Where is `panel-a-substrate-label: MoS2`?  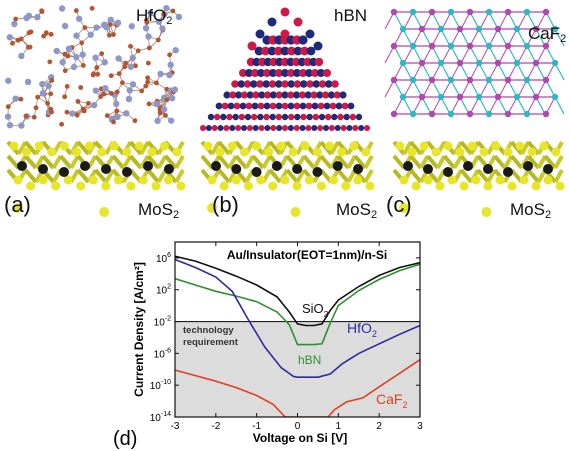 panel-a-substrate-label: MoS2 is located at coordinates (159, 210).